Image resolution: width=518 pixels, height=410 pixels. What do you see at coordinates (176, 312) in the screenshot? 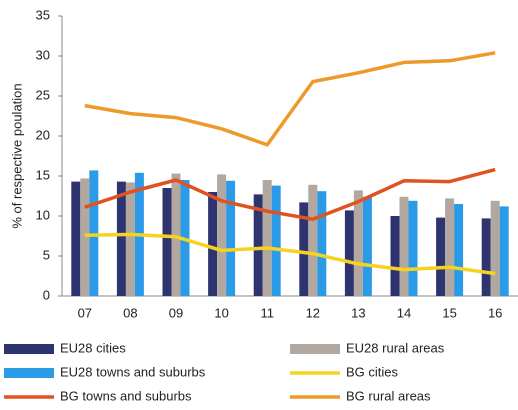
I see `x-tick-label: 09` at bounding box center [176, 312].